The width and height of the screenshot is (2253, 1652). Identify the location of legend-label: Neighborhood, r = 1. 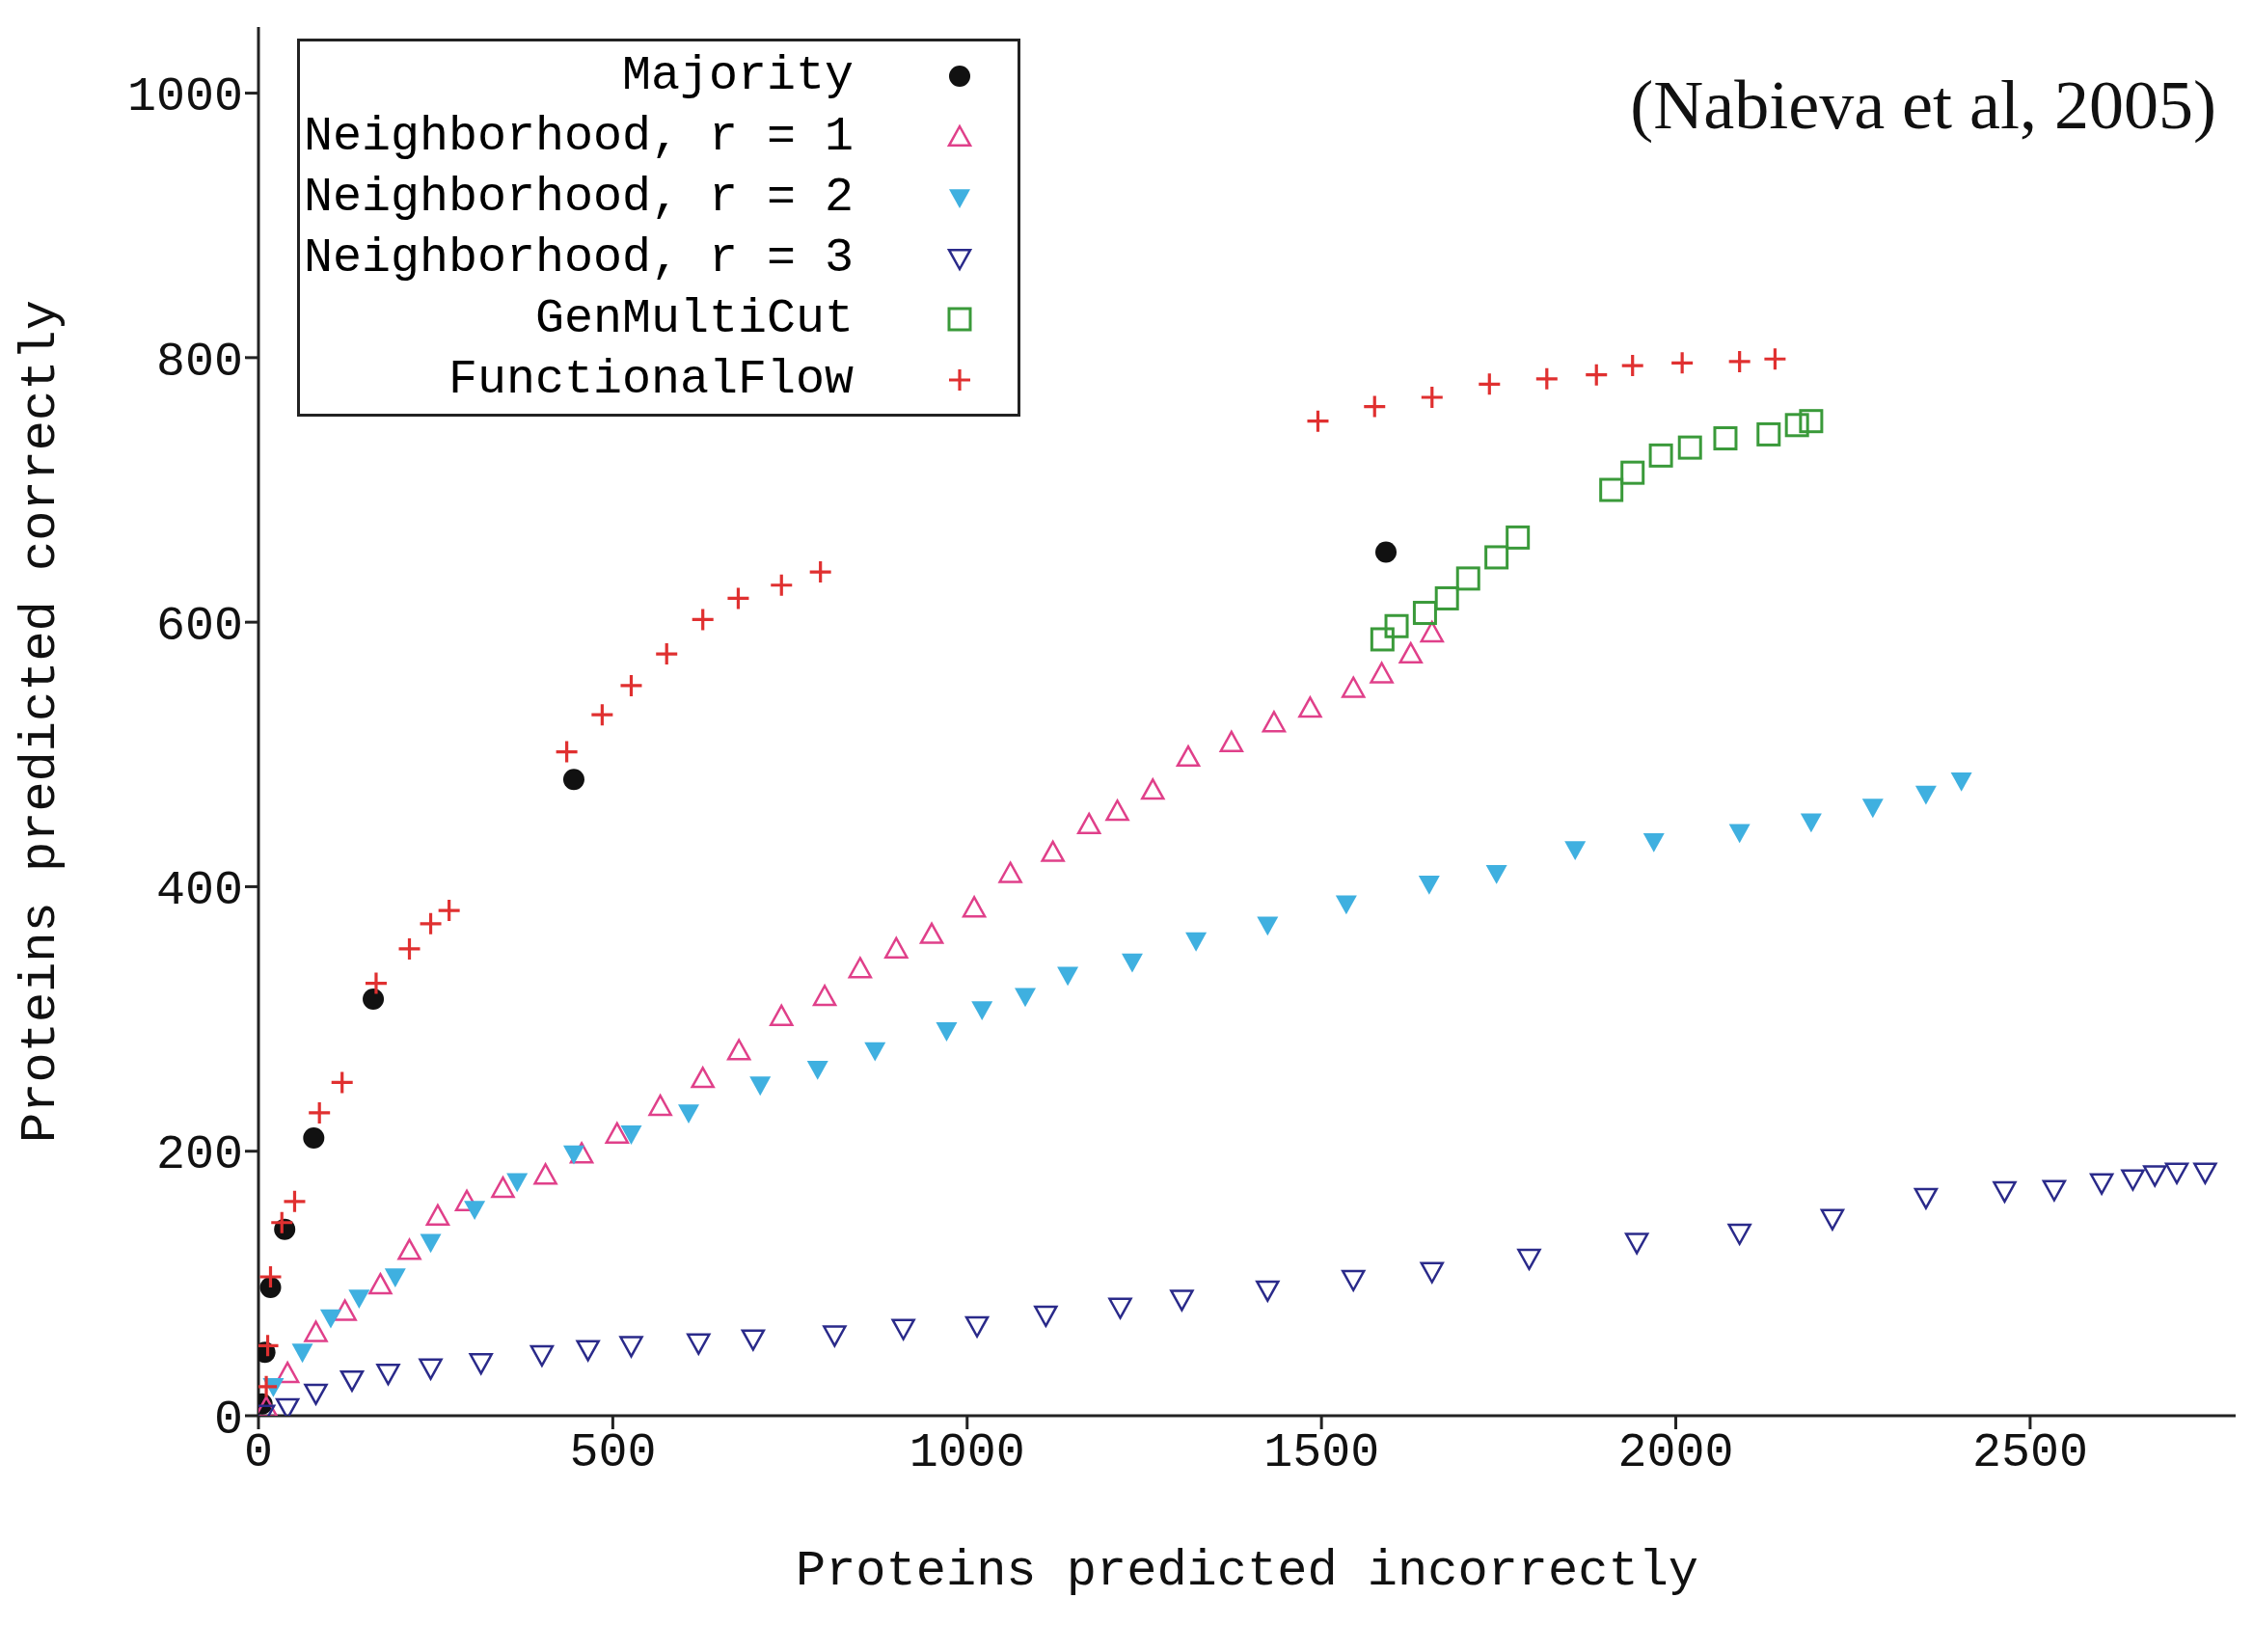
(579, 137).